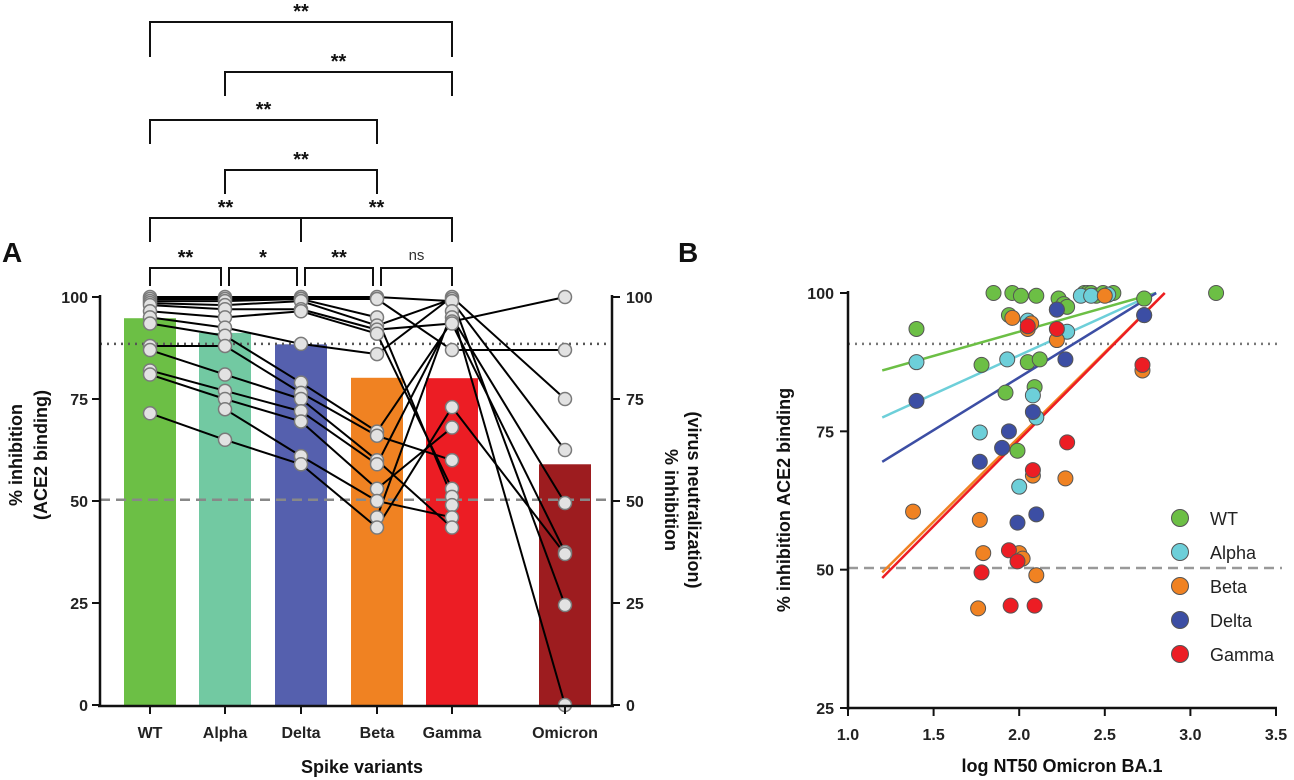  What do you see at coordinates (694, 499) in the screenshot?
I see `panel-a-right-axis-title-line2: (virus neutralization)` at bounding box center [694, 499].